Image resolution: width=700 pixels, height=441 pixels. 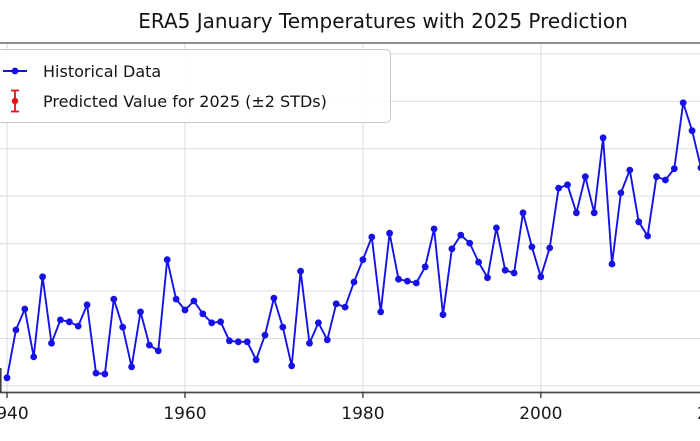 What do you see at coordinates (540, 414) in the screenshot?
I see `x-tick-label: 2000` at bounding box center [540, 414].